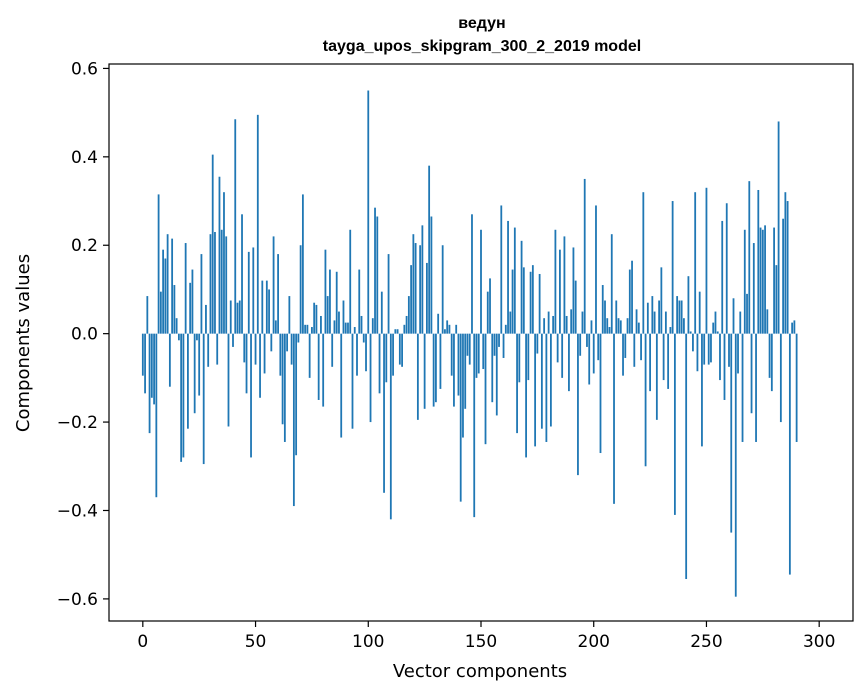 The height and width of the screenshot is (696, 867). Describe the element at coordinates (84, 246) in the screenshot. I see `y-tick-label: 0.2` at that location.